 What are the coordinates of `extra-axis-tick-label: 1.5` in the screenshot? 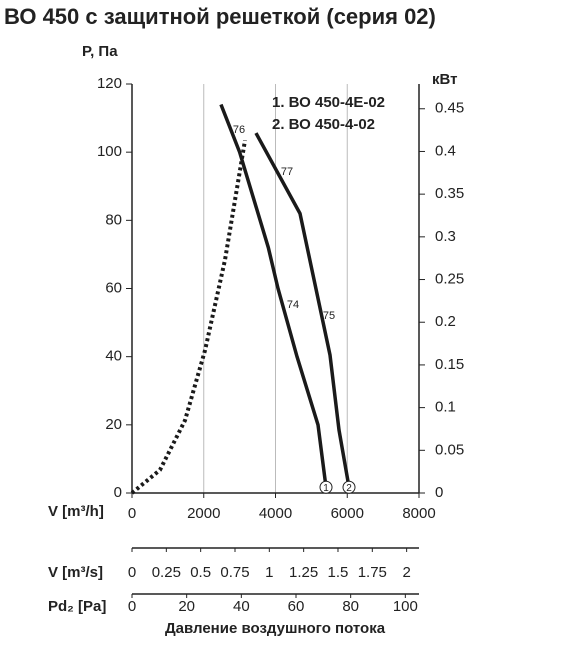 It's located at (338, 572).